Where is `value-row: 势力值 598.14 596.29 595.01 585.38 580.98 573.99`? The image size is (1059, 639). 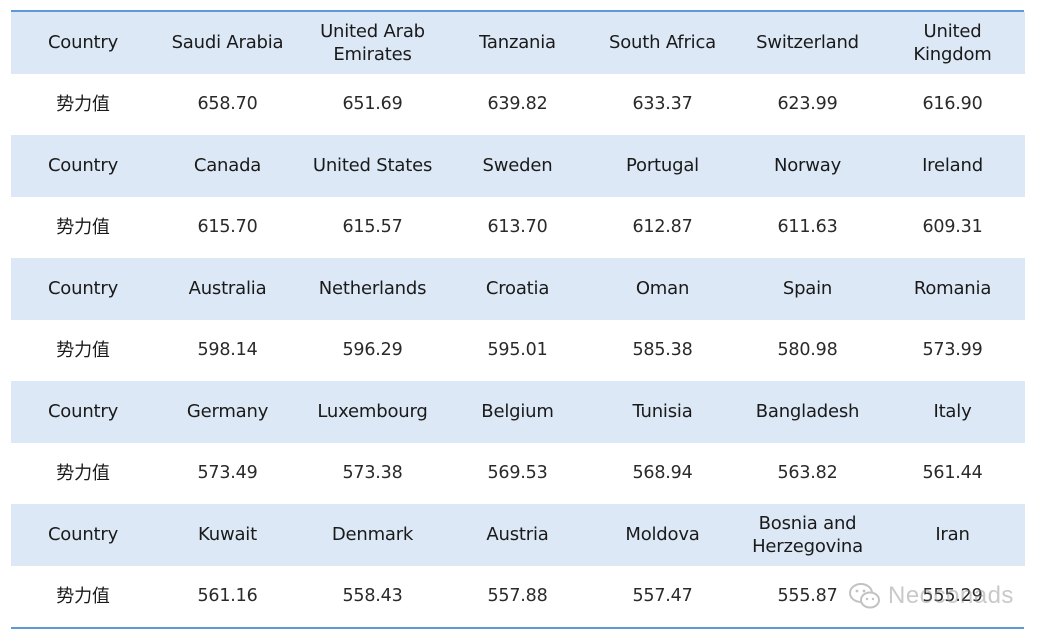
value-row: 势力值 598.14 596.29 595.01 585.38 580.98 573.99 is located at coordinates (518, 350).